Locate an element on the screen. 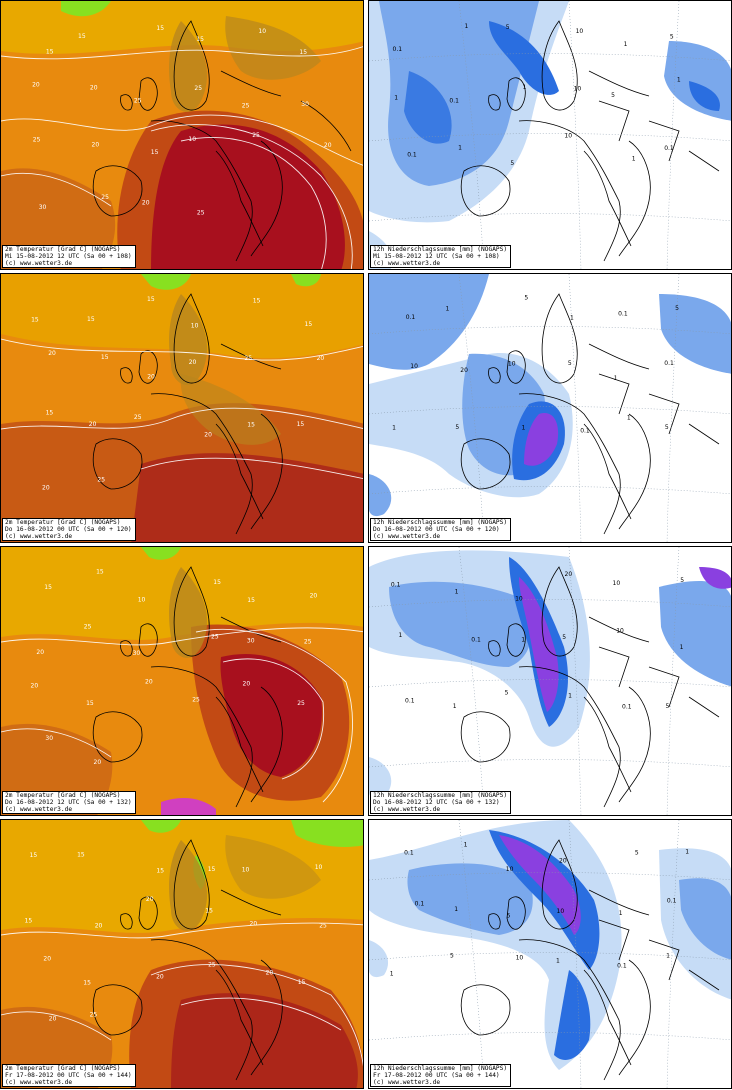 This screenshot has width=732, height=1090. precipitation-map: 0.1 1 5 1 0.1 5 10 20 10 5 1 0.1 1 5 1 0.1 1 5 is located at coordinates (550, 408).